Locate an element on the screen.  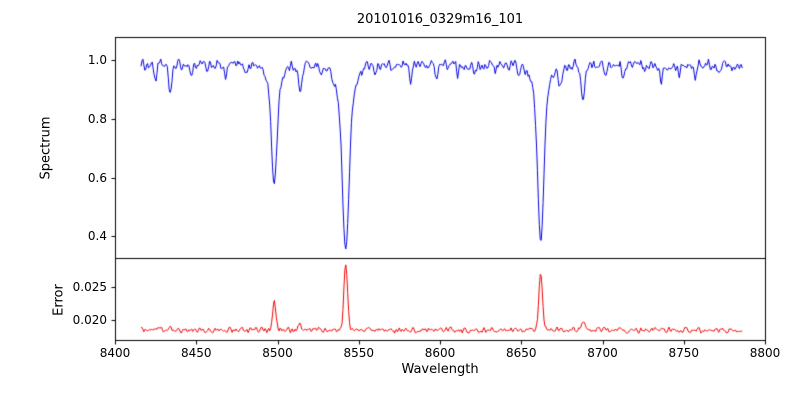
error-y-tick-label: 0.020 is located at coordinates (89, 320).